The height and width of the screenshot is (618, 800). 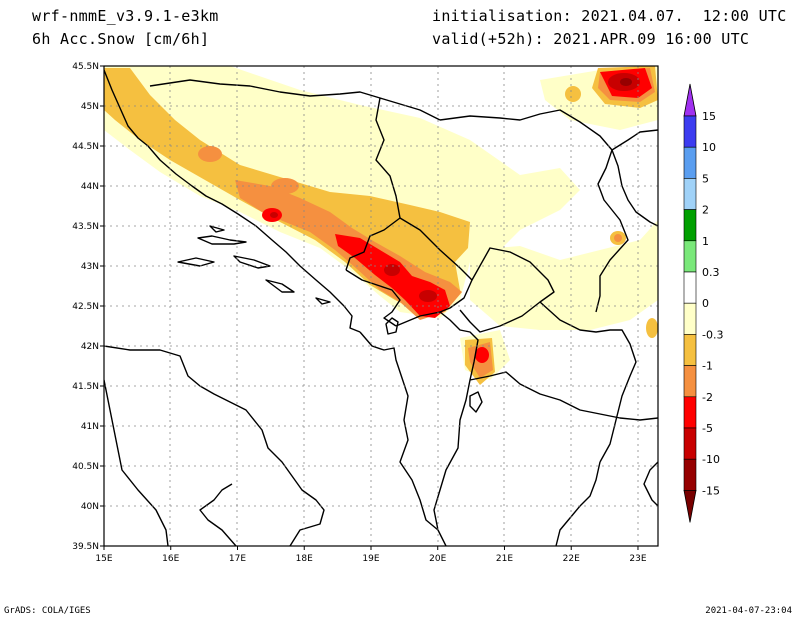 What do you see at coordinates (634, 188) in the screenshot?
I see `danube` at bounding box center [634, 188].